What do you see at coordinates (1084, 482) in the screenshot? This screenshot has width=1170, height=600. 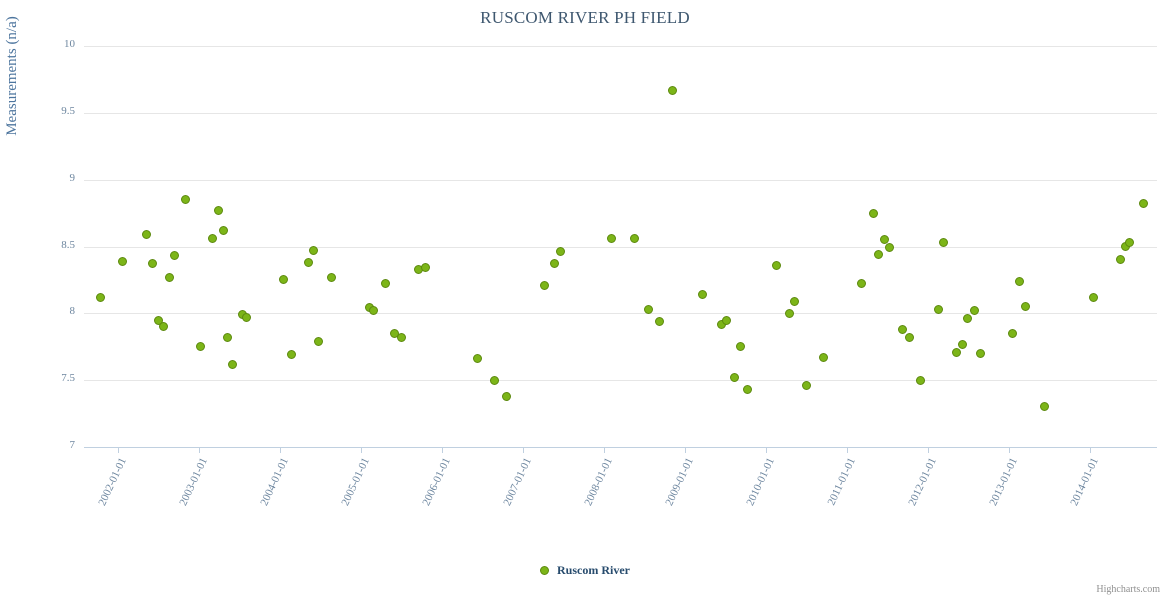 I see `x-tick-label: 2014-01-01` at bounding box center [1084, 482].